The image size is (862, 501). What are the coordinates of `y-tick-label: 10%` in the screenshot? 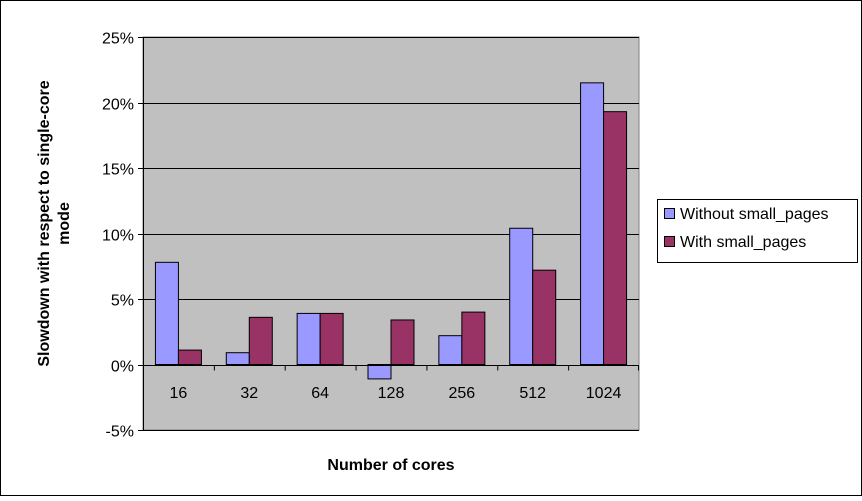 It's located at (118, 236).